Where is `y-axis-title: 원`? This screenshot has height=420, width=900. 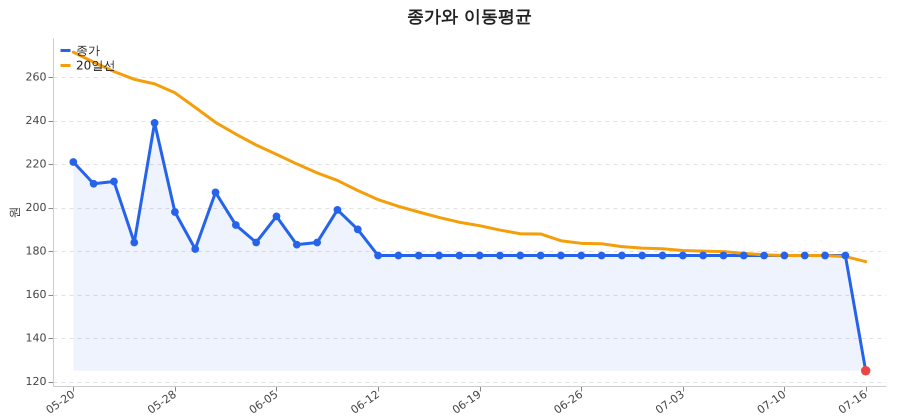
y-axis-title: 원 is located at coordinates (15, 212).